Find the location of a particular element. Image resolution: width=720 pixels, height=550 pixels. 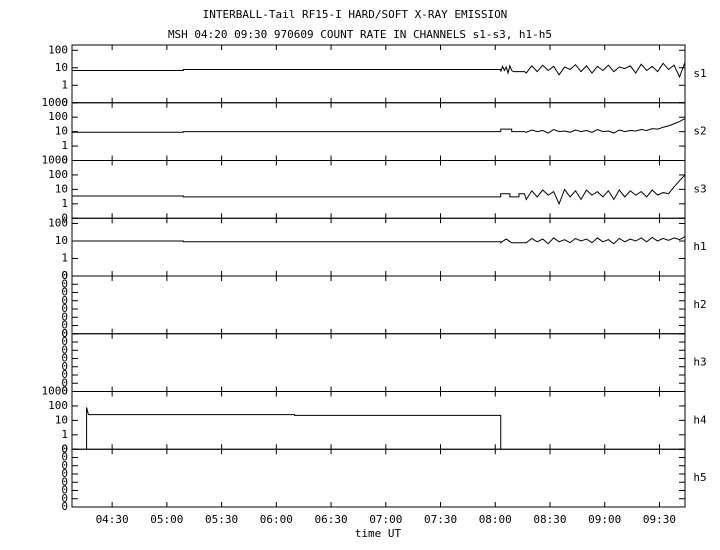

panel-label: h4 is located at coordinates (700, 419).